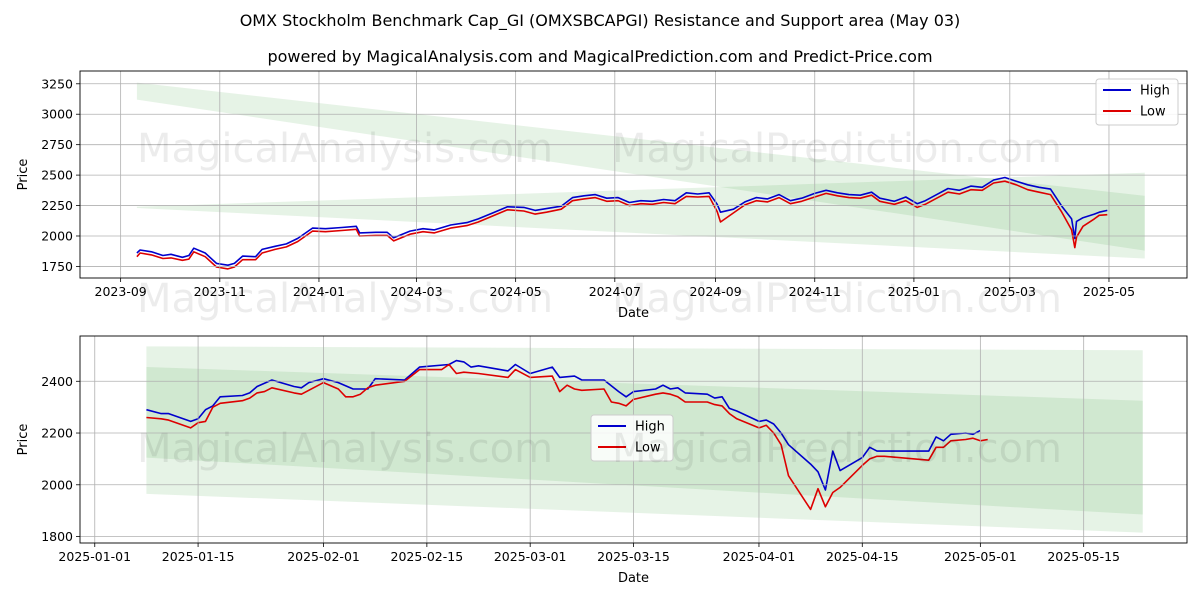 The image size is (1200, 600). I want to click on watermark-left-mid: MagicalAnalysis.com, so click(345, 299).